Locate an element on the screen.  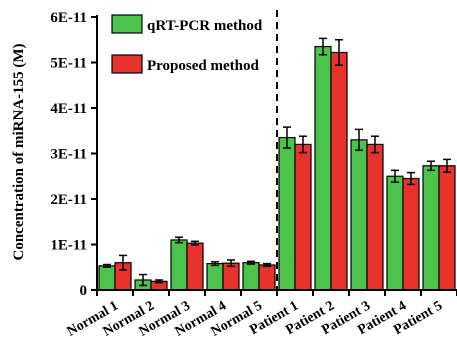
legend-label: qRT-PCR method is located at coordinates (205, 26).